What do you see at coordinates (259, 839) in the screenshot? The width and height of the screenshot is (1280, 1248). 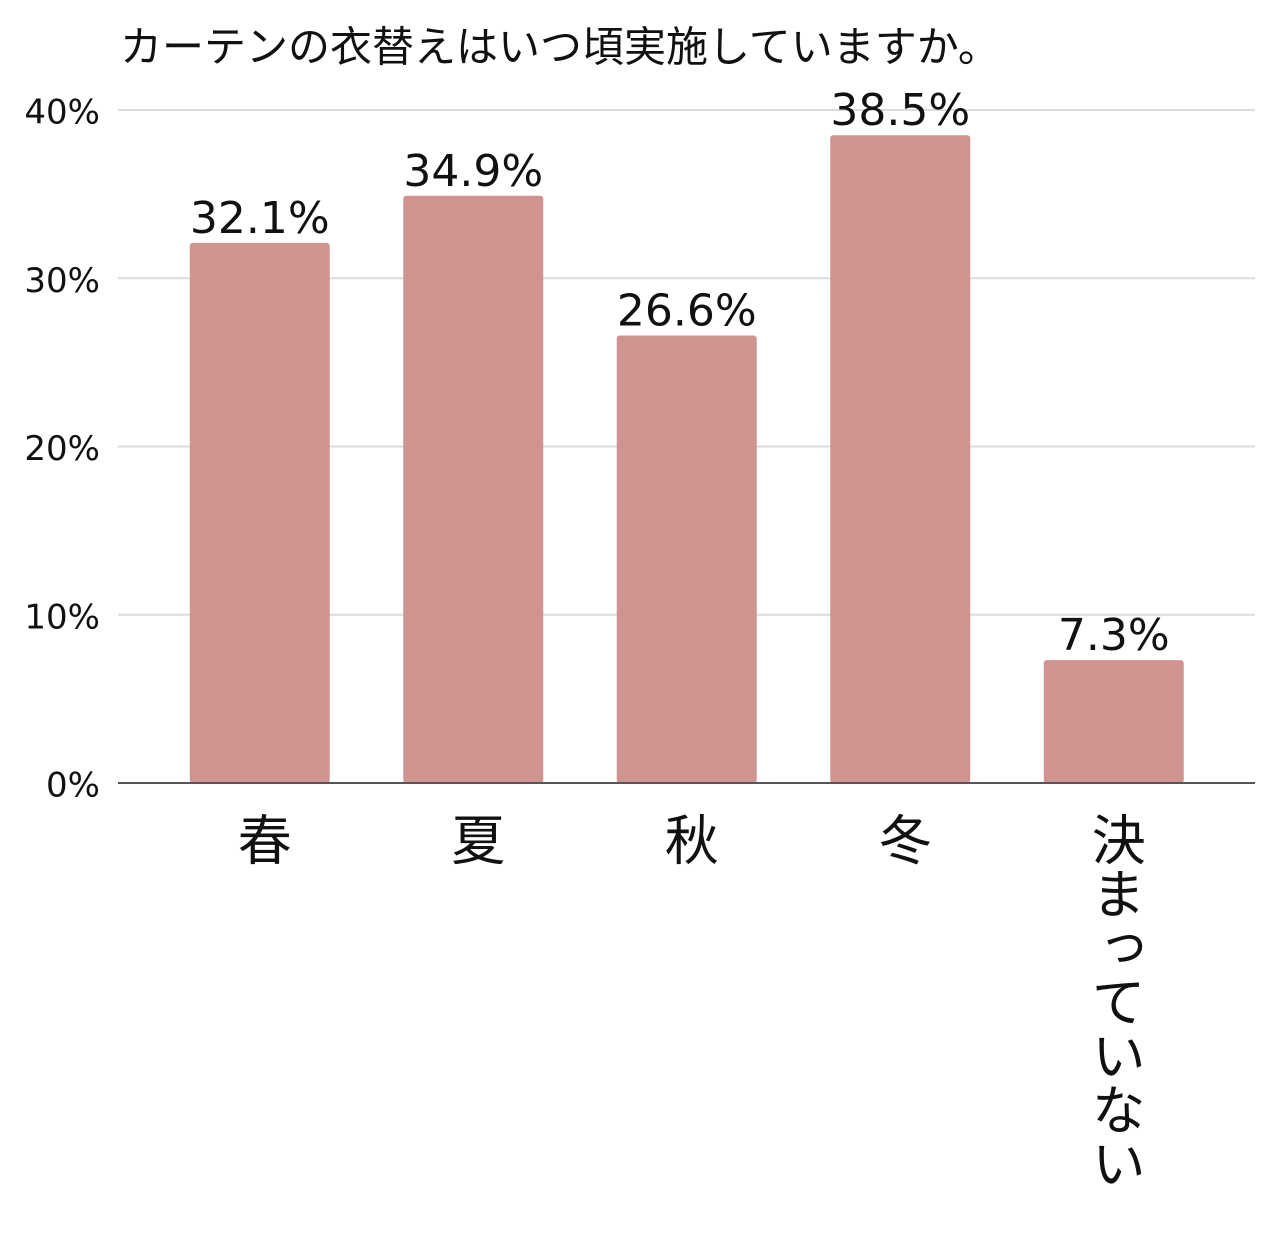 I see `x-tick-label: 春` at bounding box center [259, 839].